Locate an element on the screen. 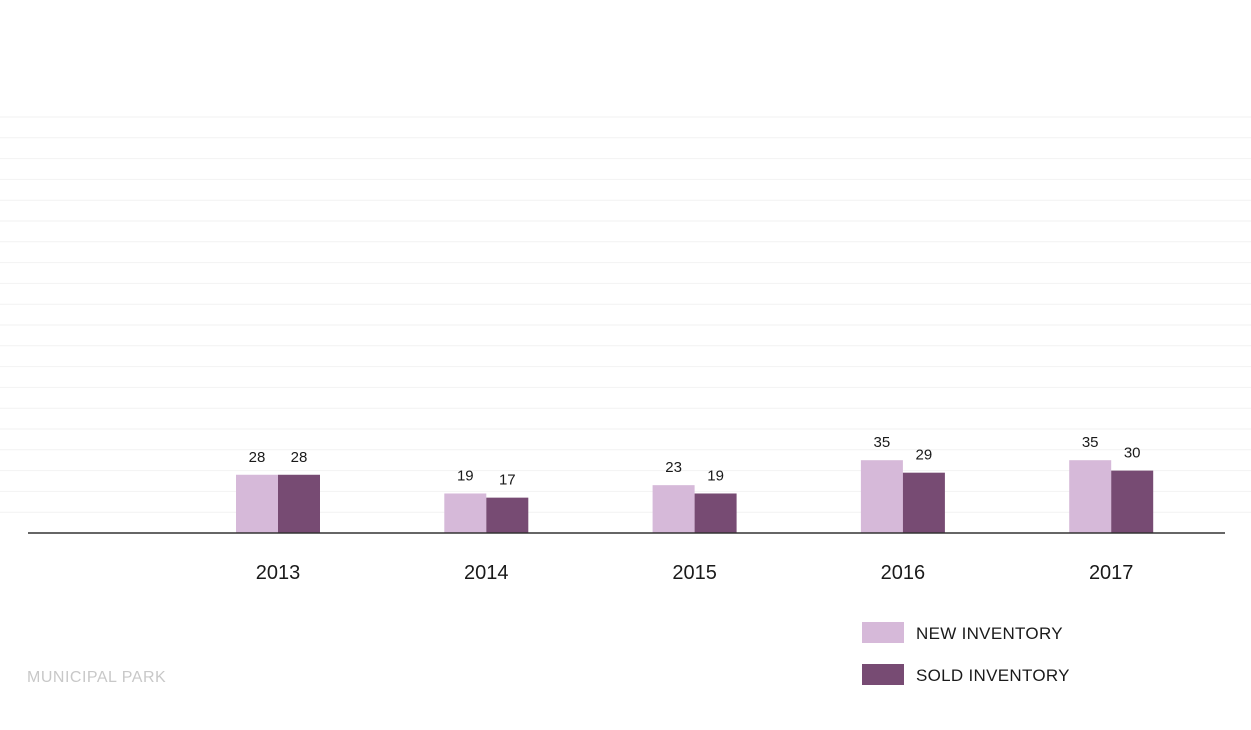 This screenshot has height=730, width=1251. data-label-sold-2015: 19 is located at coordinates (715, 475).